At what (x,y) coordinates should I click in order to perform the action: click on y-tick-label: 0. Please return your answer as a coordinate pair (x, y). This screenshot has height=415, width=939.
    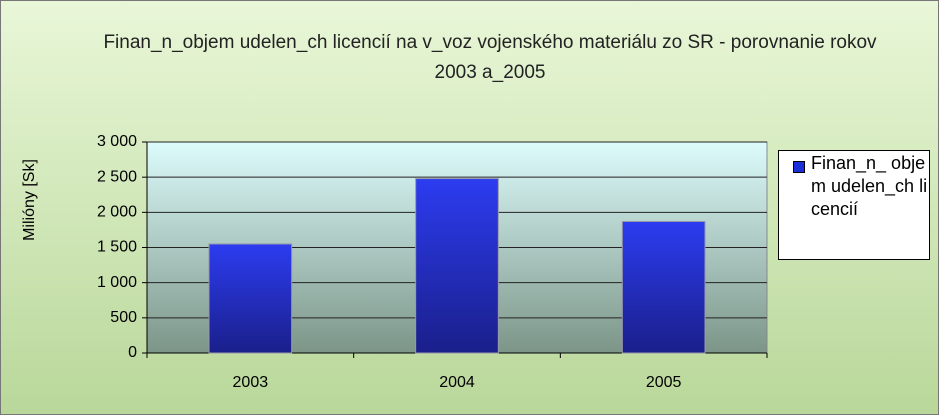
    Looking at the image, I should click on (132, 352).